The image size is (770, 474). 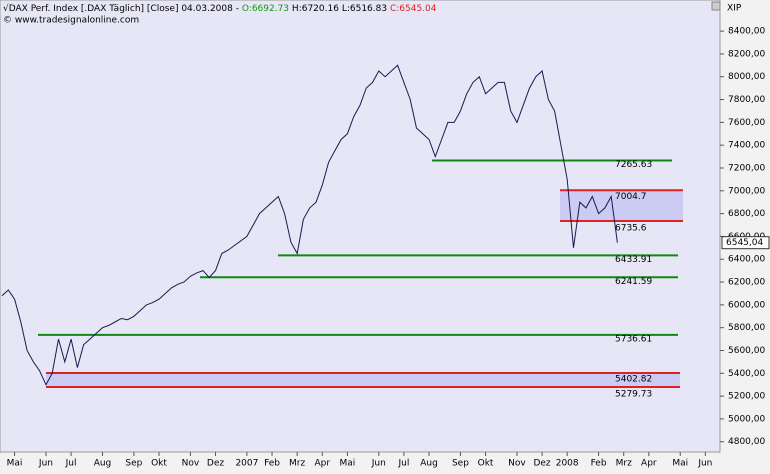 I want to click on y-tick-label: 7400,00, so click(x=746, y=146).